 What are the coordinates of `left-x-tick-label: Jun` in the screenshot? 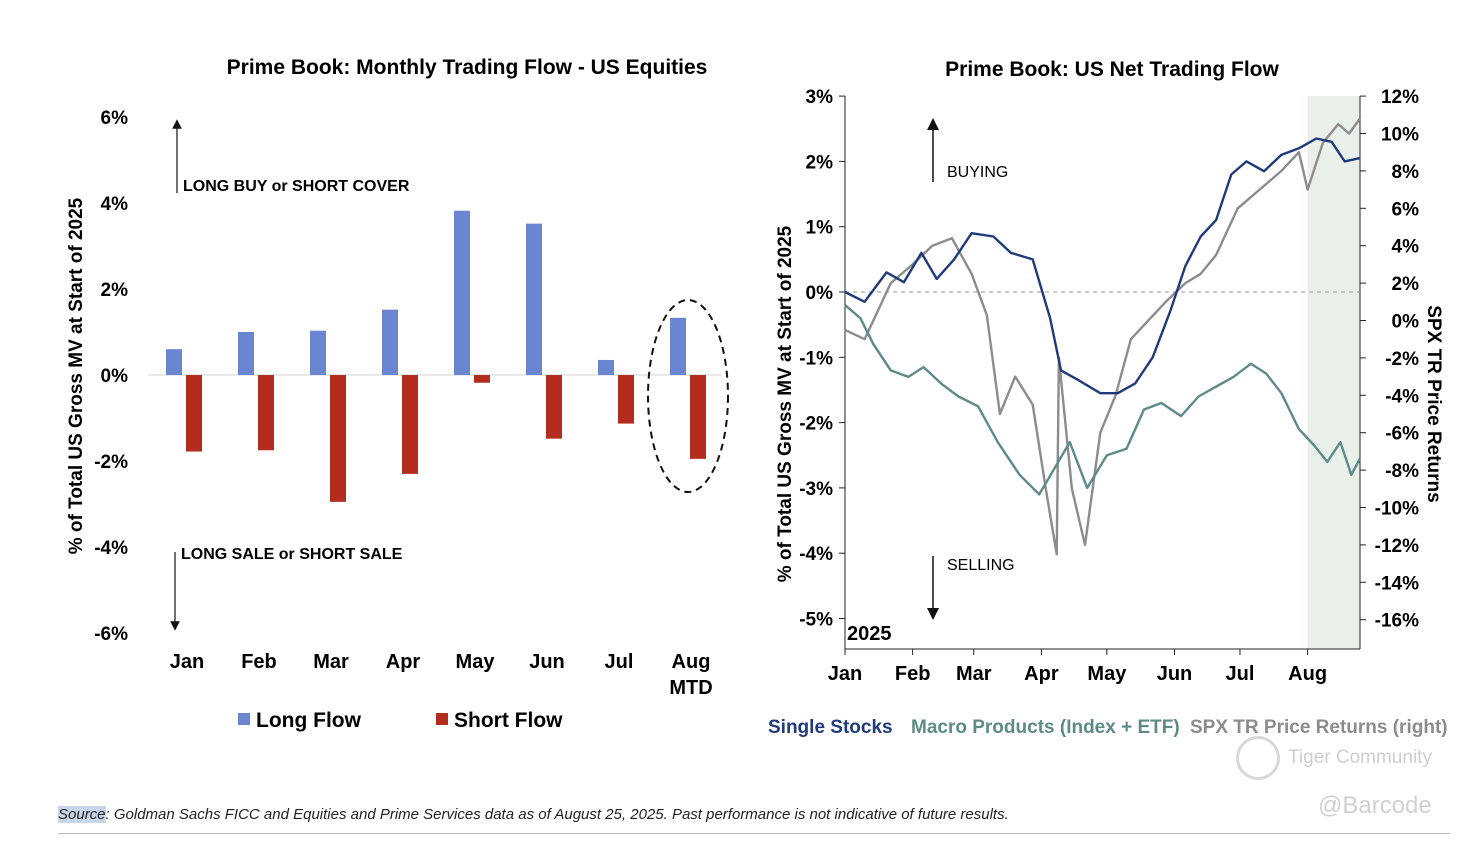 It's located at (547, 662).